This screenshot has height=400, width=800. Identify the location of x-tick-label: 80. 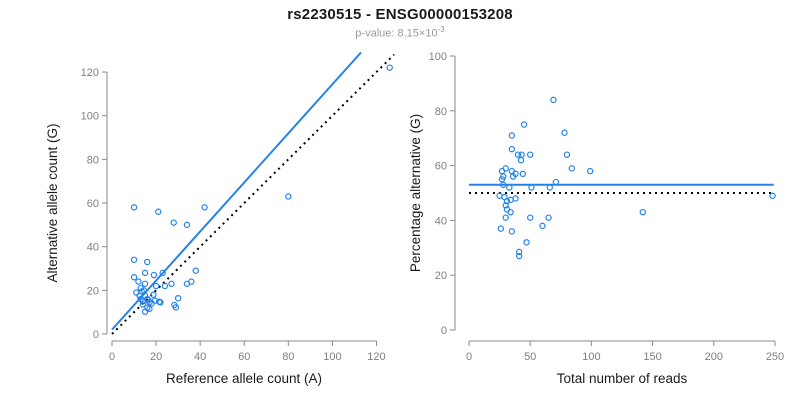
(288, 357).